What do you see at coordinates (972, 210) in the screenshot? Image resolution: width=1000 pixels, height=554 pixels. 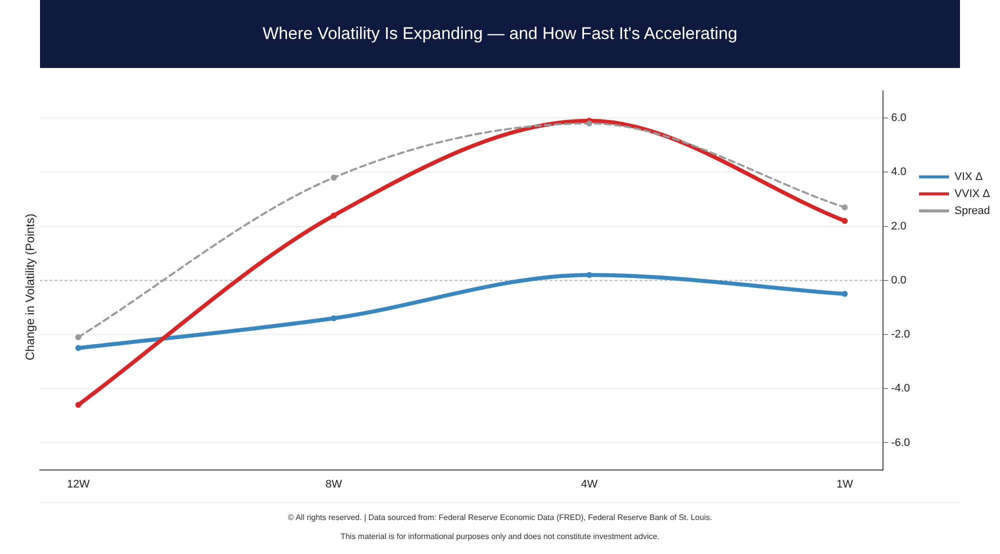 I see `legend-label: Spread` at bounding box center [972, 210].